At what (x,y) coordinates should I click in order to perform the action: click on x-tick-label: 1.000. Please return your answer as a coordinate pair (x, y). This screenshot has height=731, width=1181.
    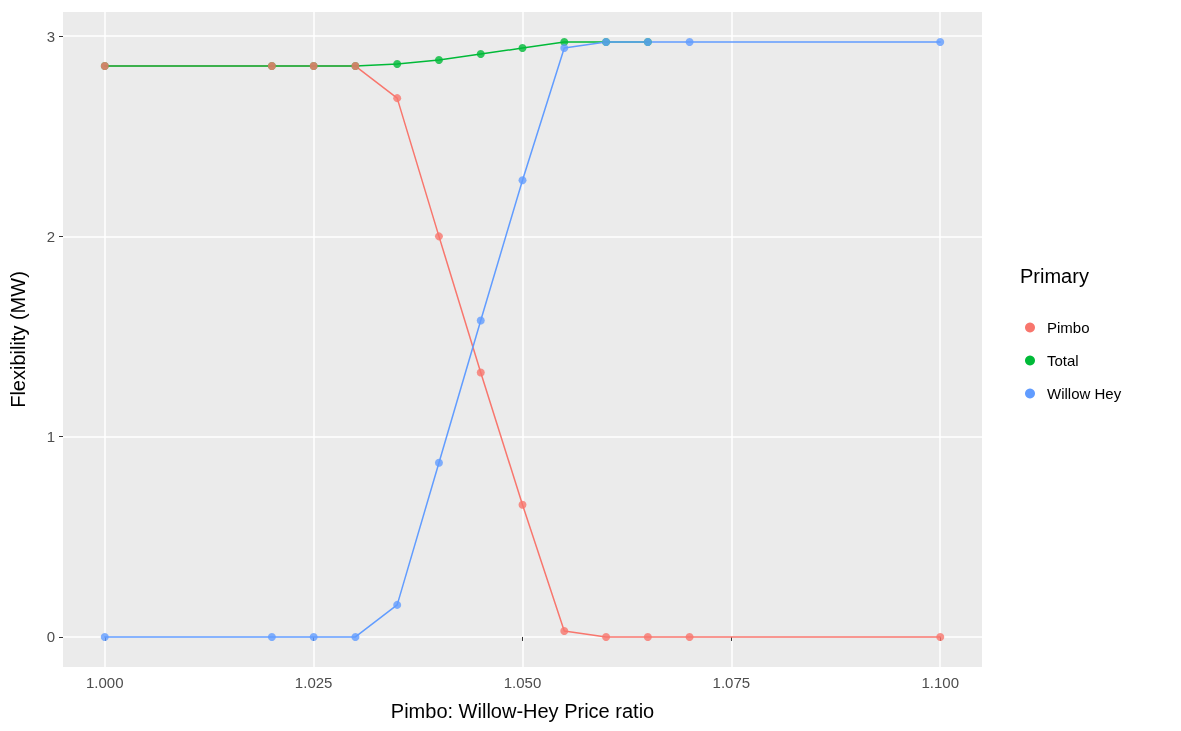
    Looking at the image, I should click on (105, 682).